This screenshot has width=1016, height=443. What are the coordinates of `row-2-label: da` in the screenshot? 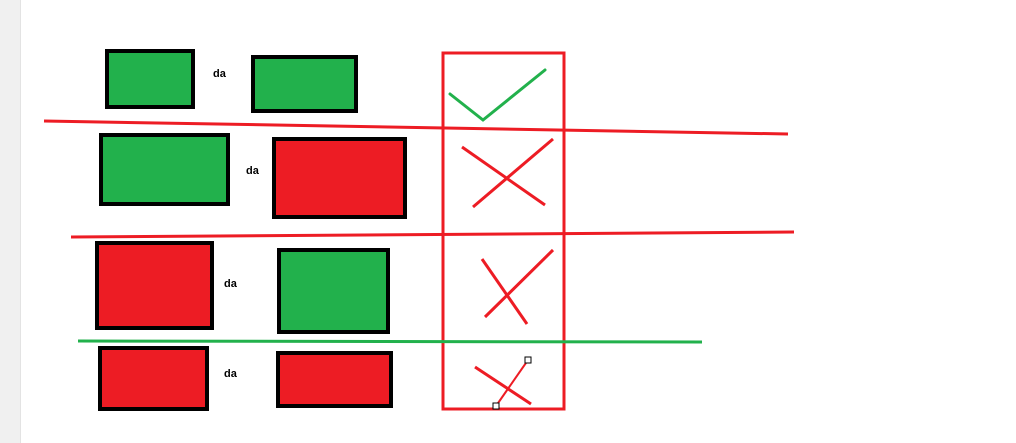 It's located at (253, 171).